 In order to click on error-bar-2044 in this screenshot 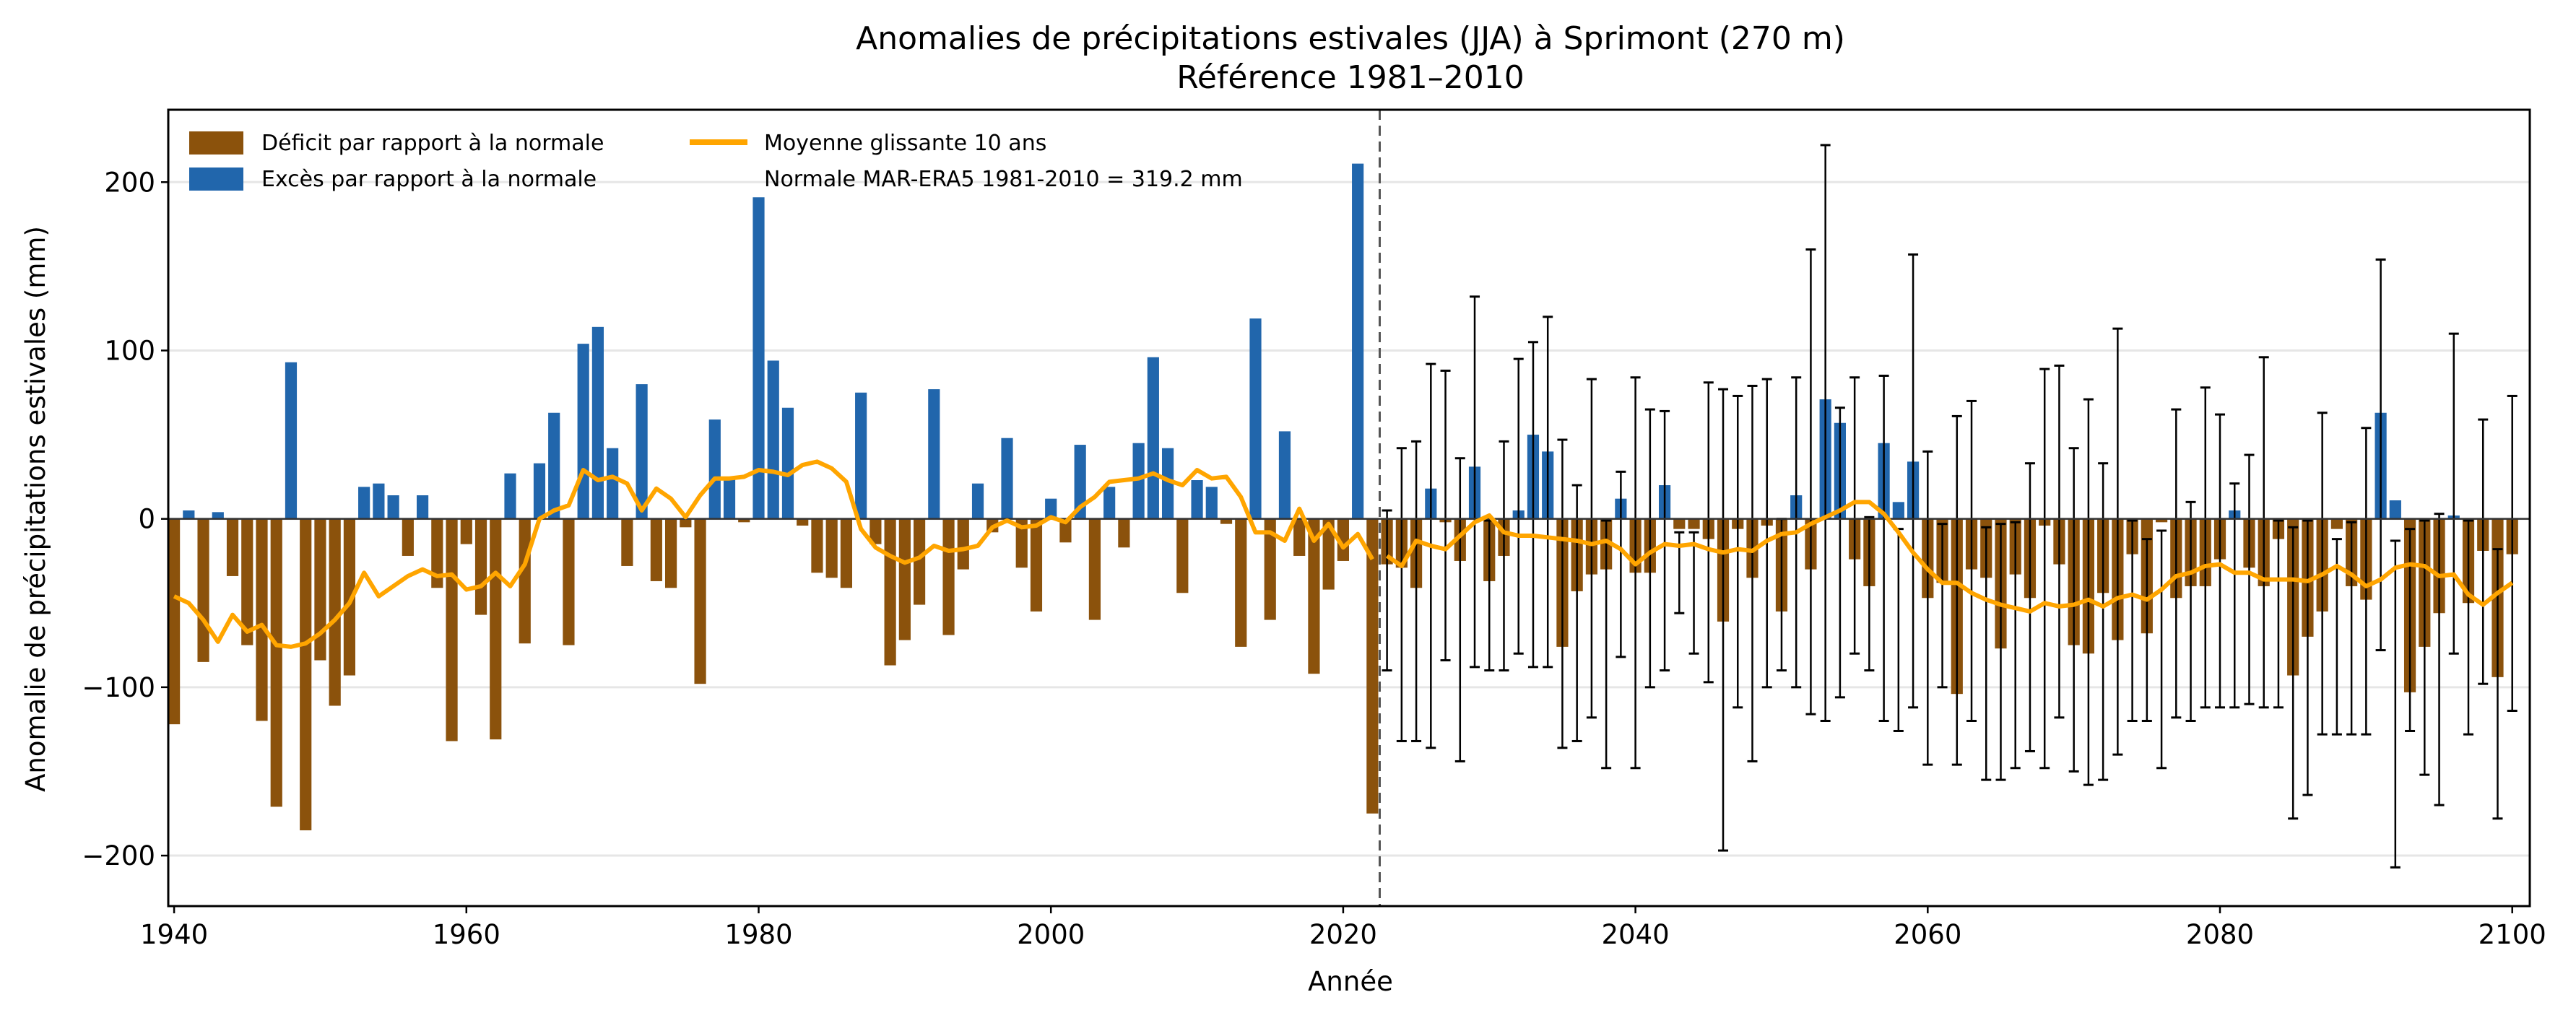, I will do `click(1693, 593)`.